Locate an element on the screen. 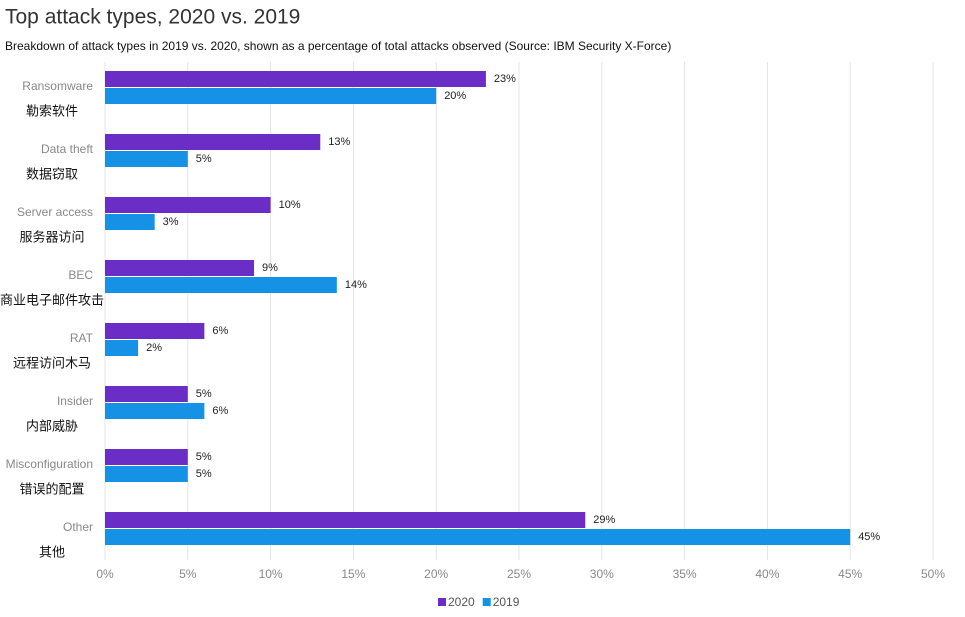 The image size is (965, 617). annotation: 内部威胁 is located at coordinates (52, 425).